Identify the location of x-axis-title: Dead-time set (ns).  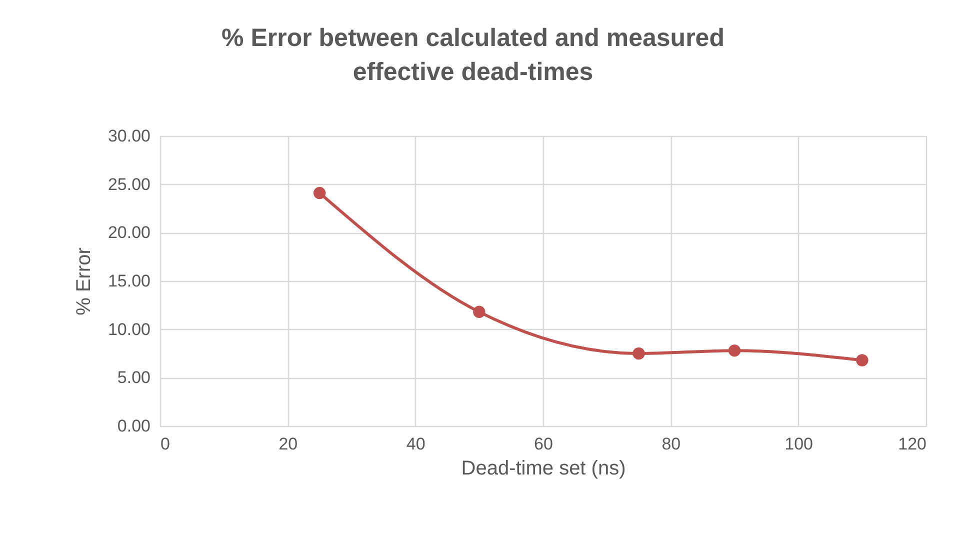
(543, 469).